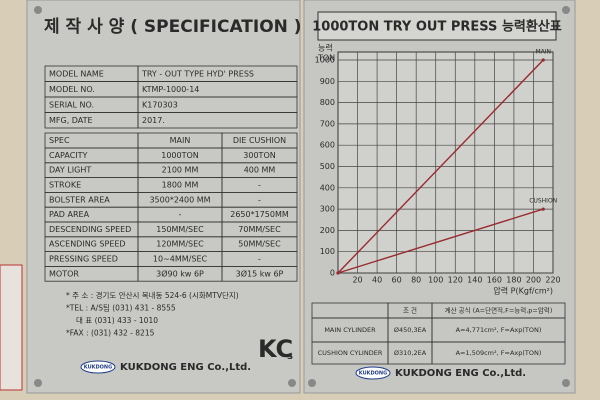 The image size is (600, 404). I want to click on address-line: *TEL : A/S팀 (031) 431 - 8555, so click(121, 308).